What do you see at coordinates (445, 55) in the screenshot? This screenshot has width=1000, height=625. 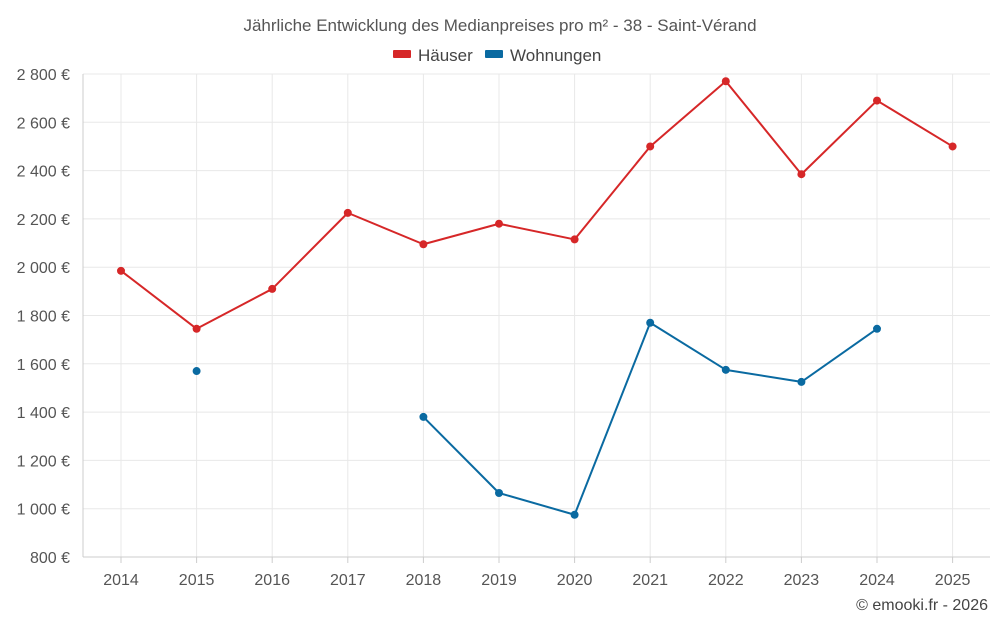 I see `legend-label-haeuser: Häuser` at bounding box center [445, 55].